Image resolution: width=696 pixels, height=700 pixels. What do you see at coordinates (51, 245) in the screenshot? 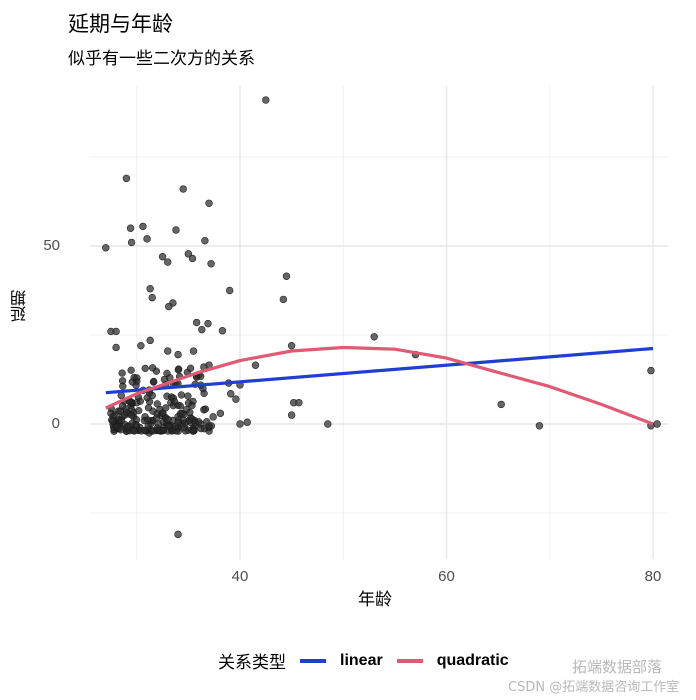
I see `y-tick-label: 50` at bounding box center [51, 245].